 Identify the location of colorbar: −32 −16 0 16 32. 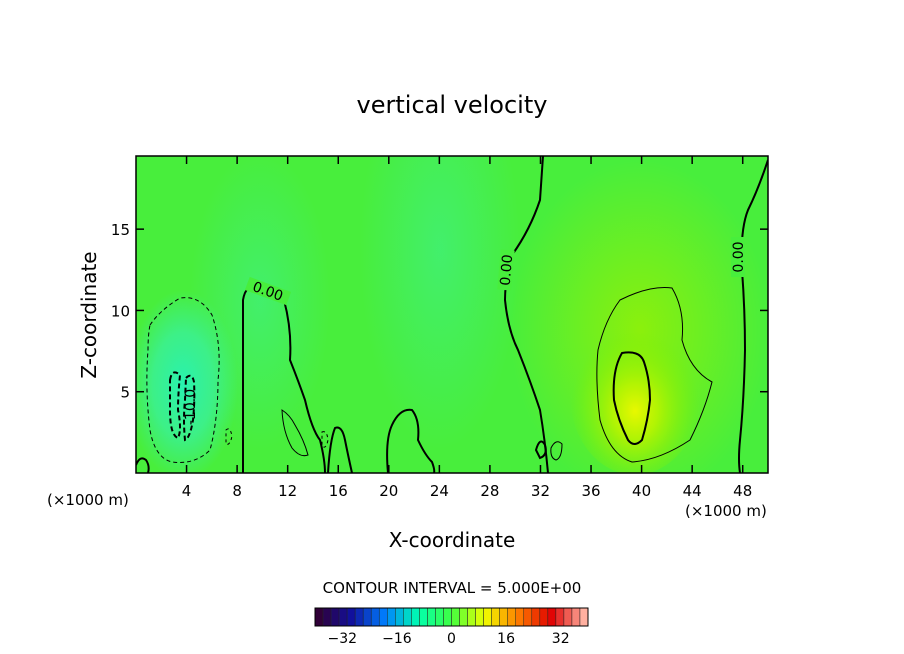
(451, 627).